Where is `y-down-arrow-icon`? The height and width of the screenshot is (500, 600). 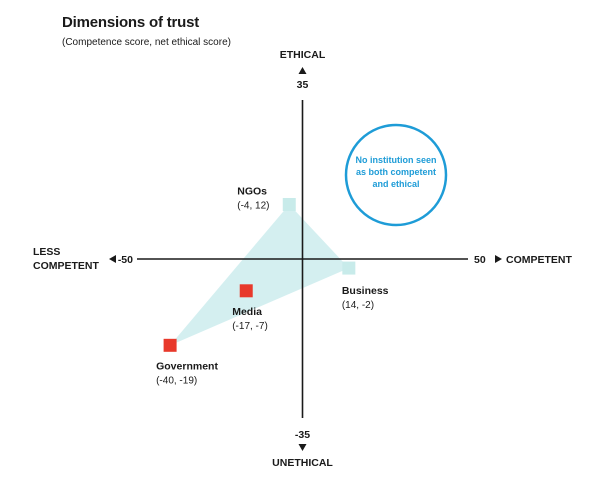 y-down-arrow-icon is located at coordinates (302, 447).